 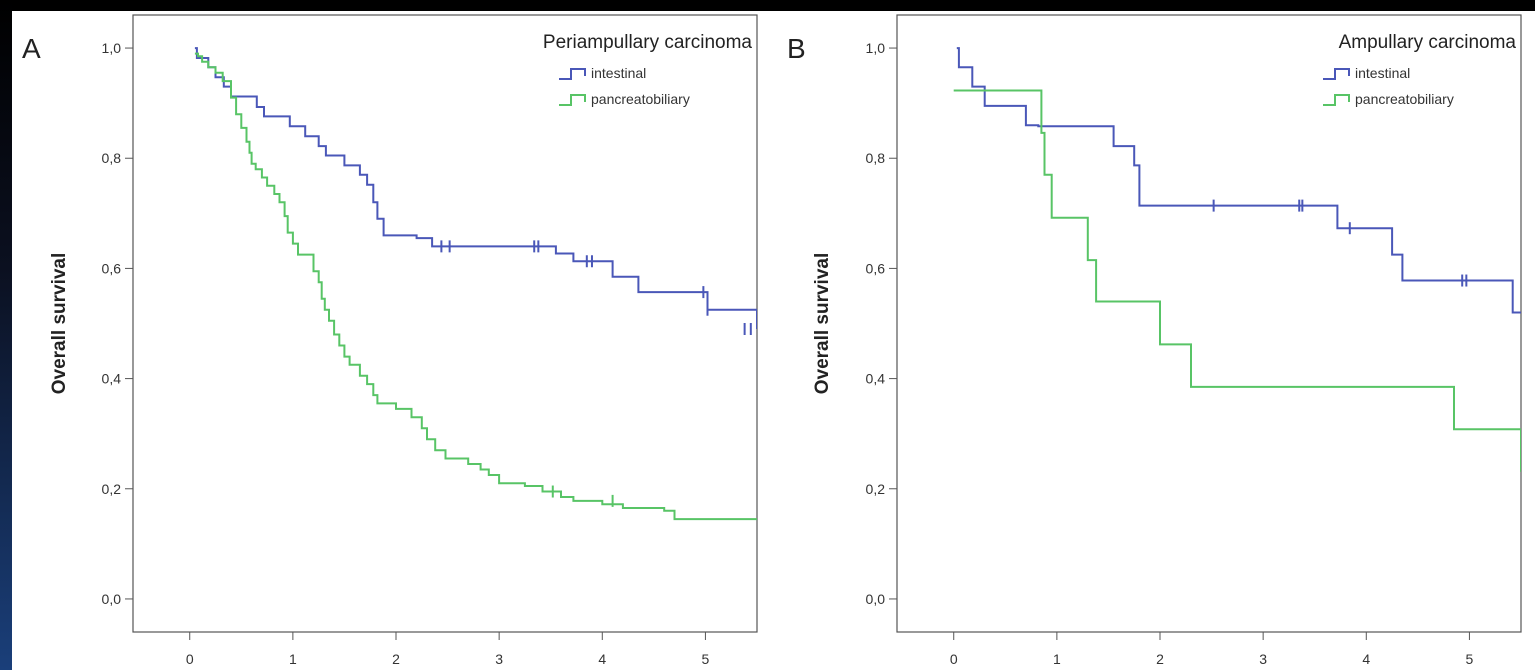 I want to click on chart-title: Ampullary carcinoma, so click(x=1428, y=42).